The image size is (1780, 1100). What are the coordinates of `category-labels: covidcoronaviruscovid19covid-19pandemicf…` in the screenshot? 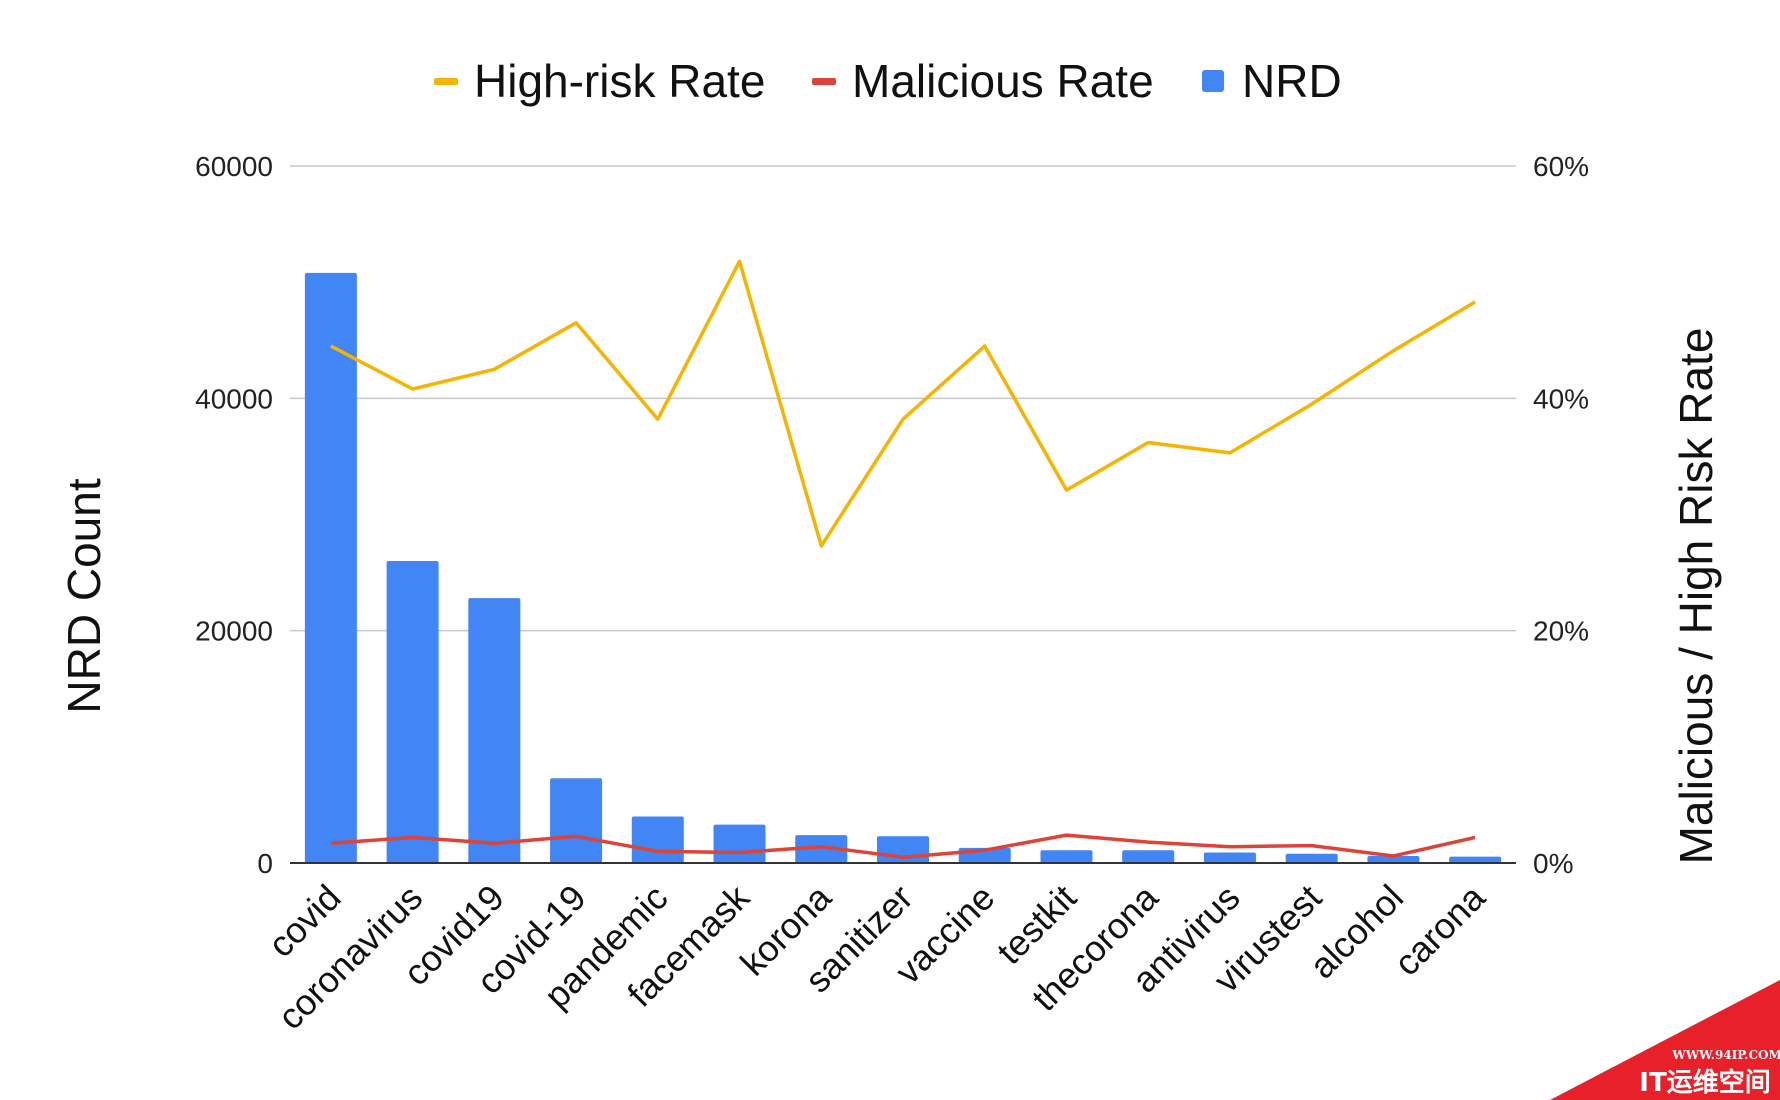 It's located at (876, 956).